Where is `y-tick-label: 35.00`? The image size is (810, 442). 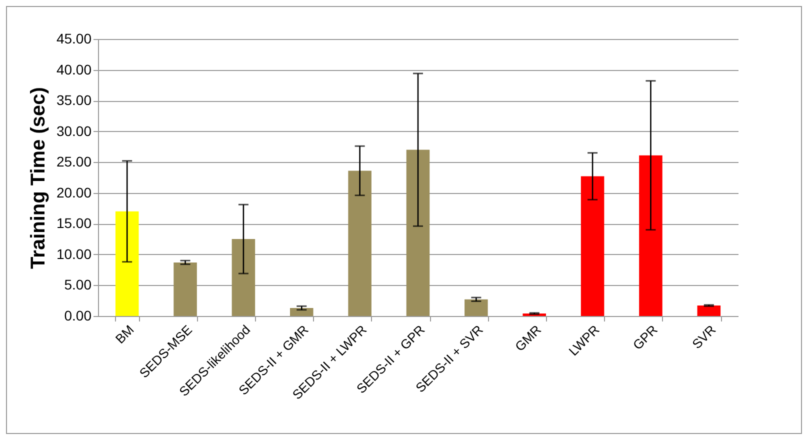 y-tick-label: 35.00 is located at coordinates (74, 100).